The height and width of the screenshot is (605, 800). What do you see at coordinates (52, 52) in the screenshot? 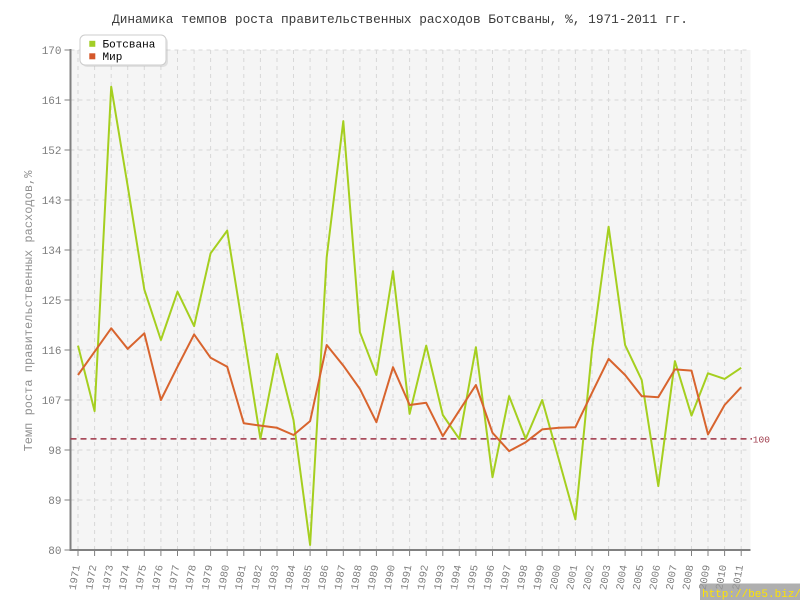
I see `svg-text: 170` at bounding box center [52, 52].